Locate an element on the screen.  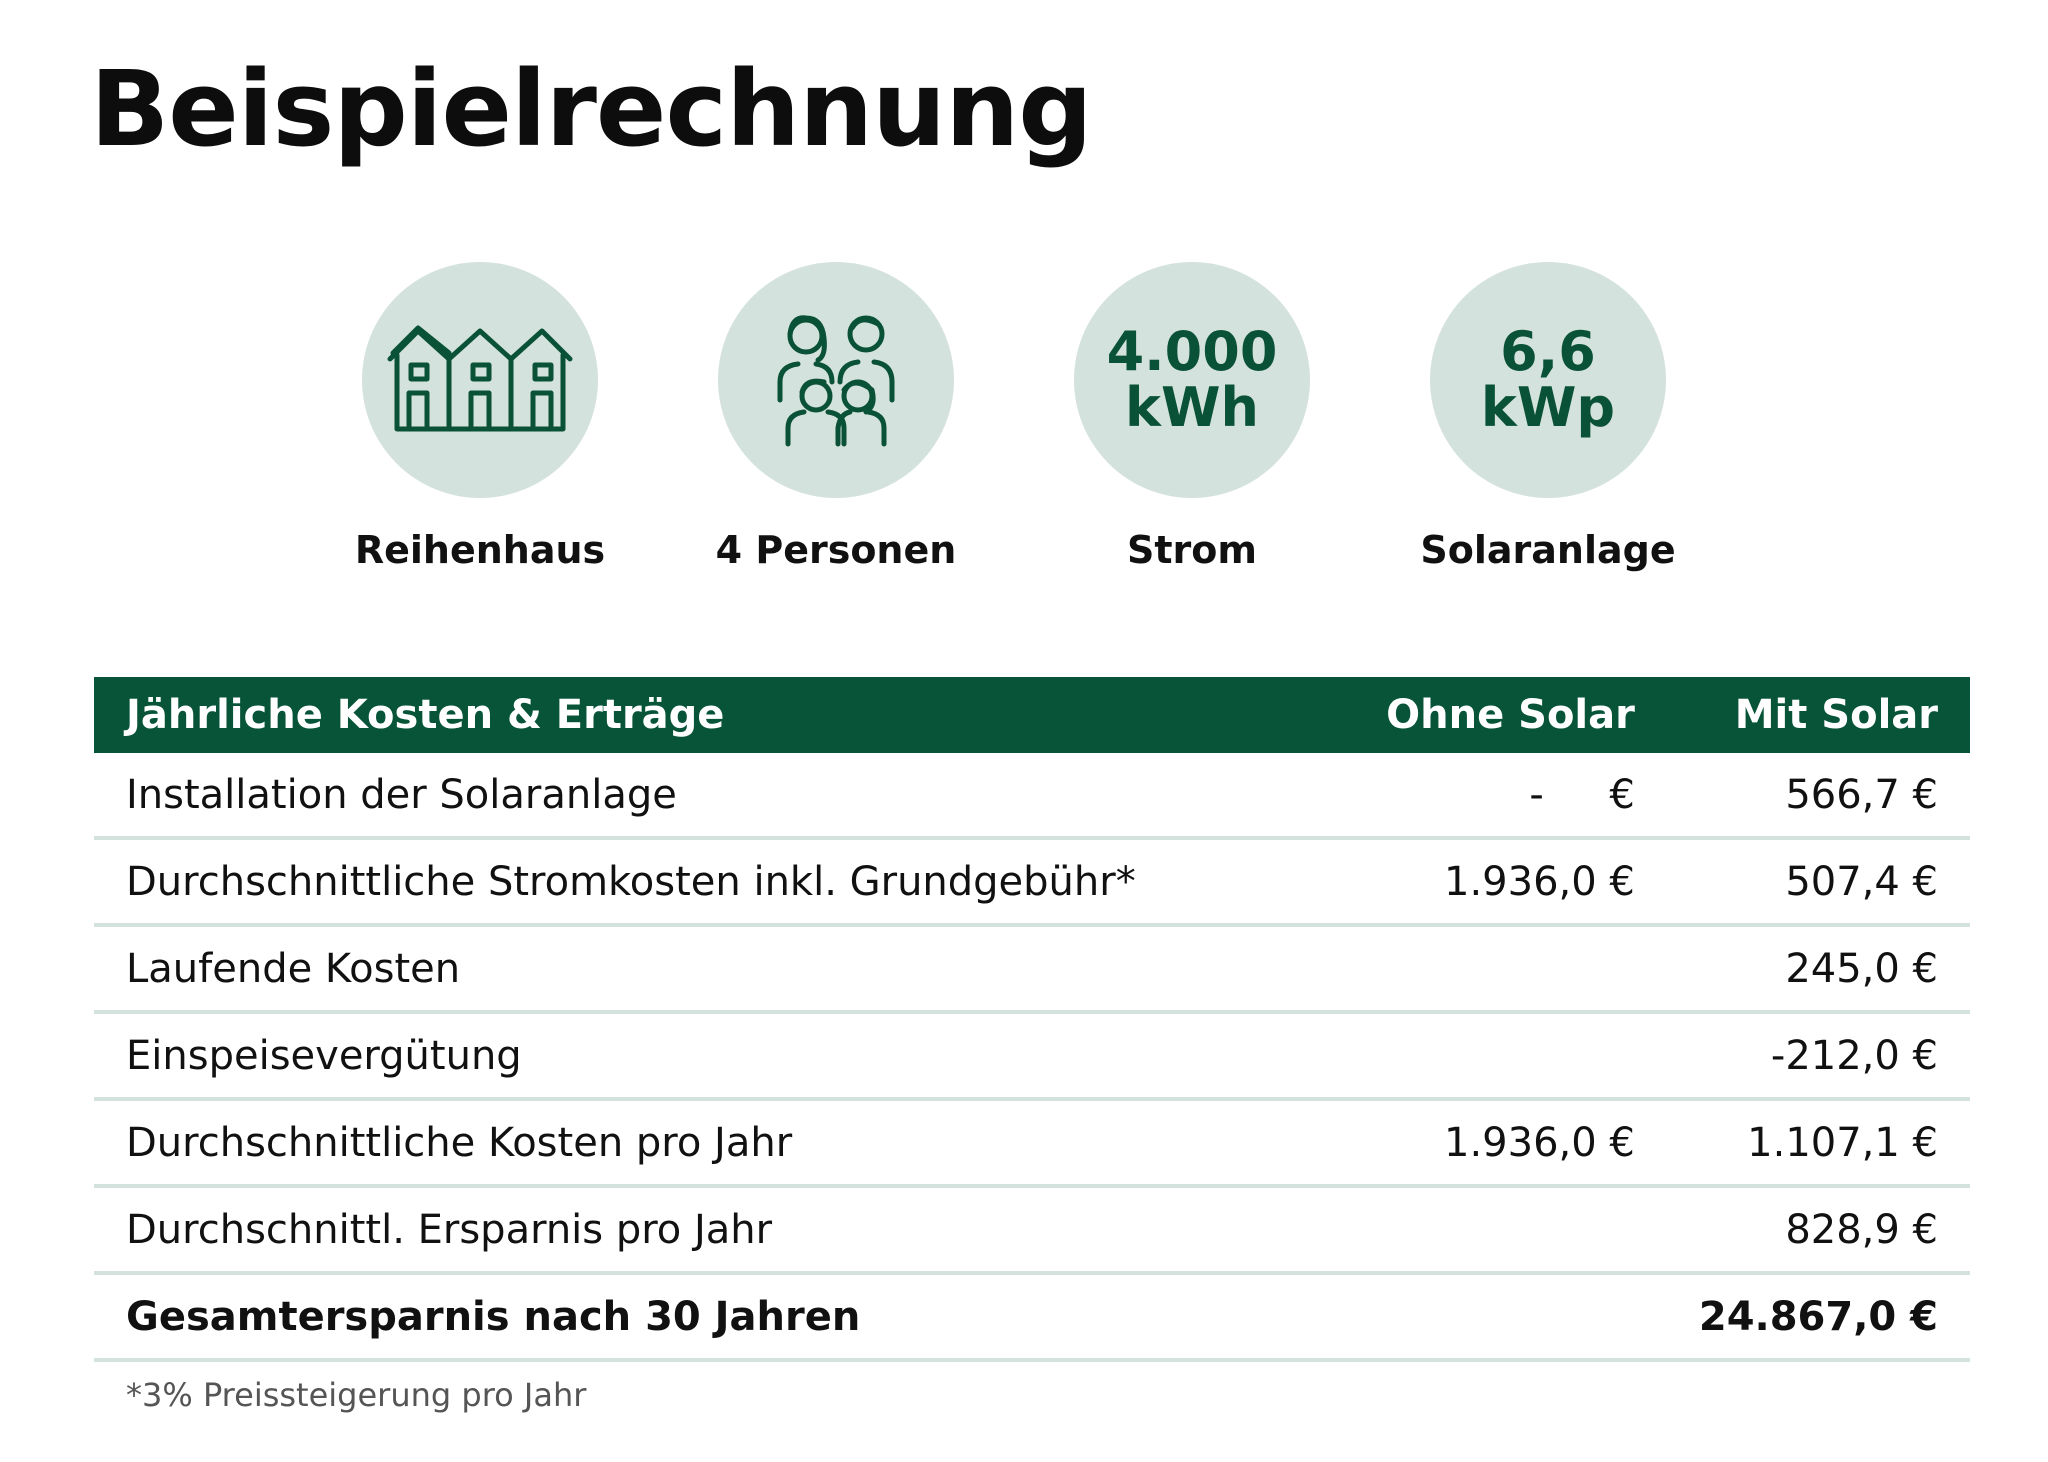
total-mit-solar: 24.867,0 € is located at coordinates (1818, 1316).